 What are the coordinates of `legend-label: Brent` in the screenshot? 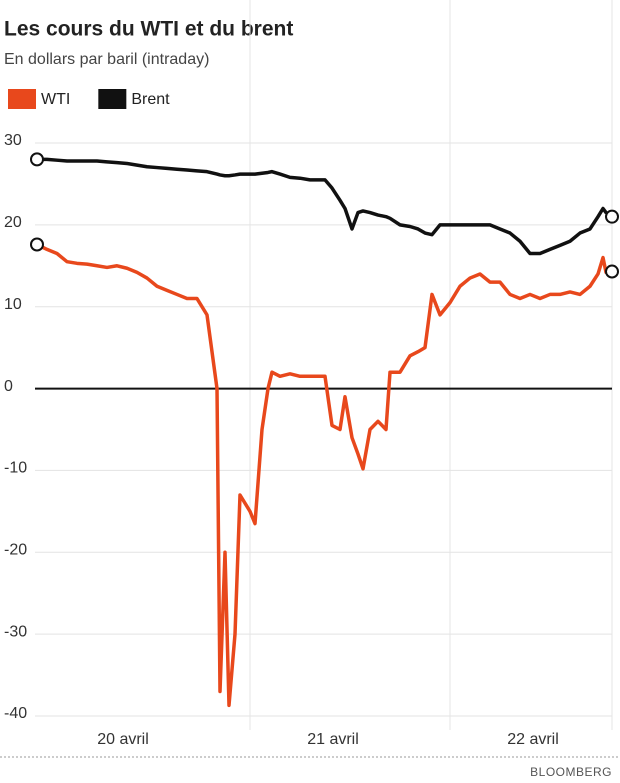 It's located at (150, 99).